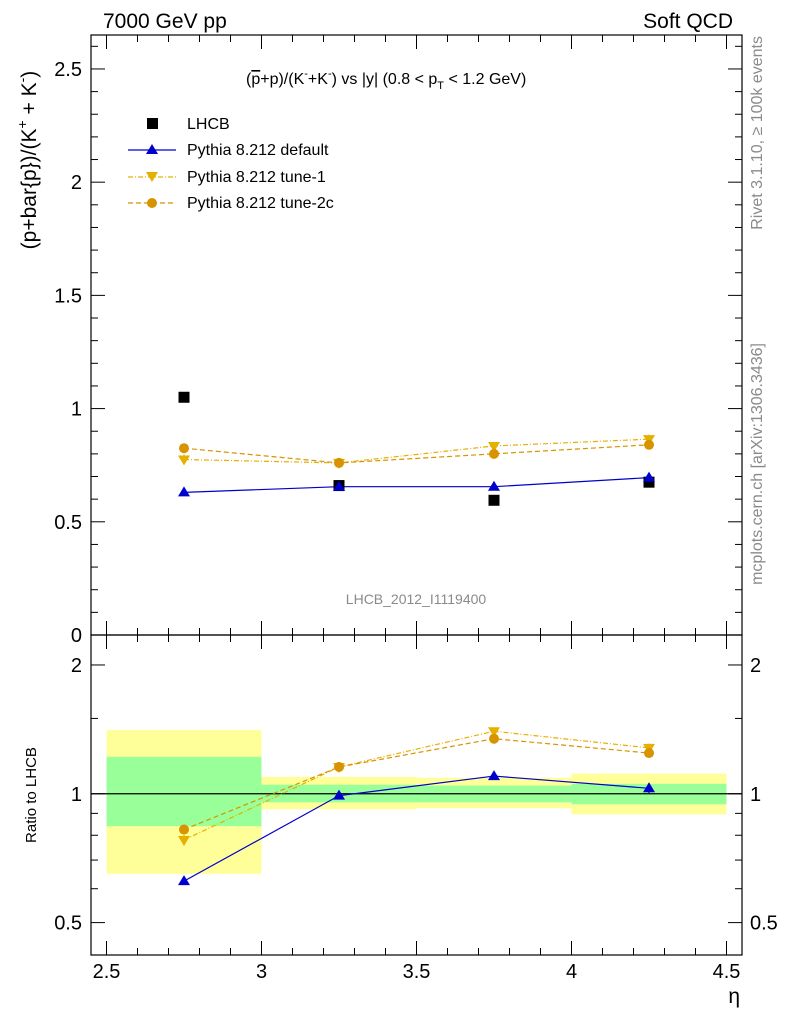 This screenshot has height=1024, width=786. What do you see at coordinates (256, 177) in the screenshot?
I see `legend-label-tune1: Pythia 8.212 tune-1` at bounding box center [256, 177].